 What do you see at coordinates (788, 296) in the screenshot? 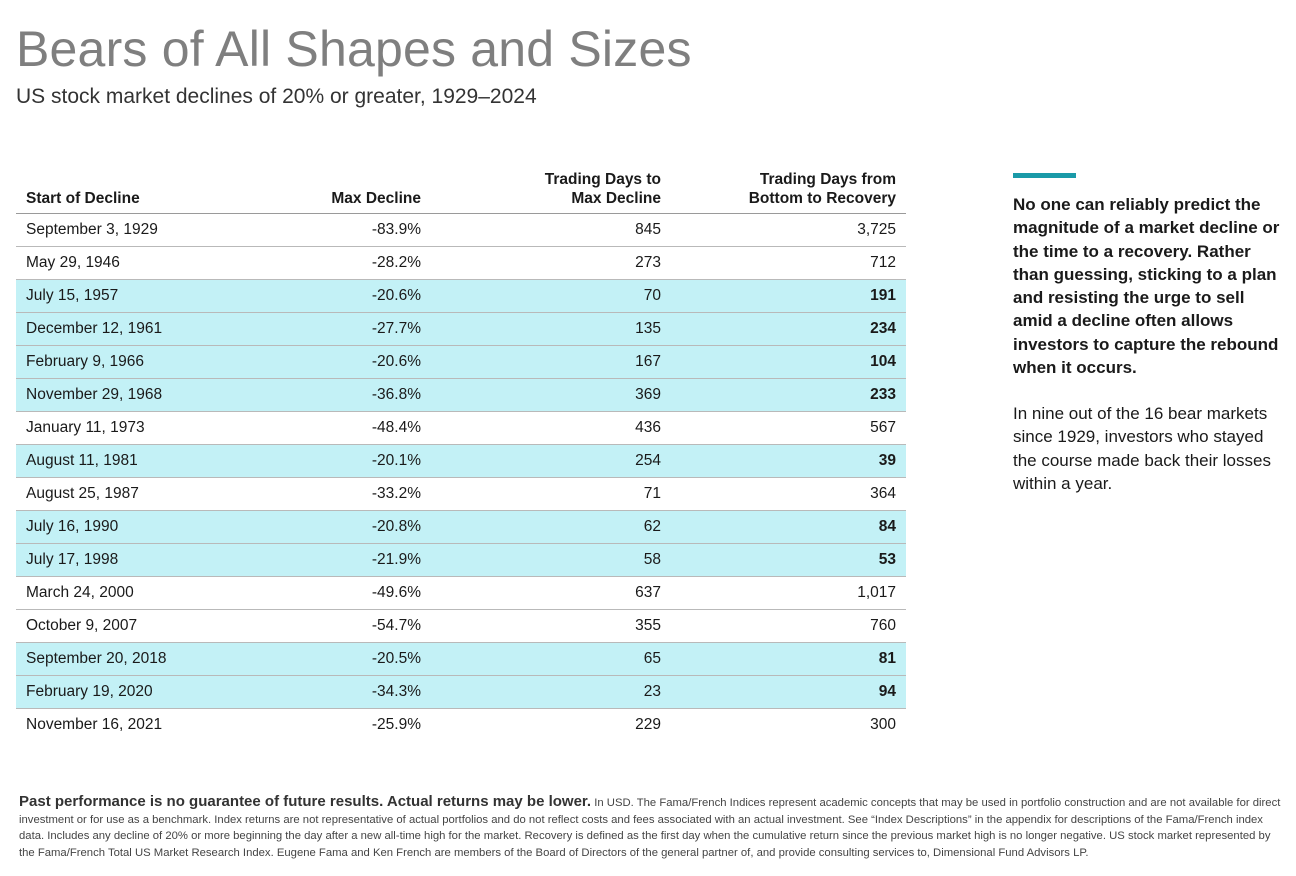
I see `cell-days-to-recovery: 191` at bounding box center [788, 296].